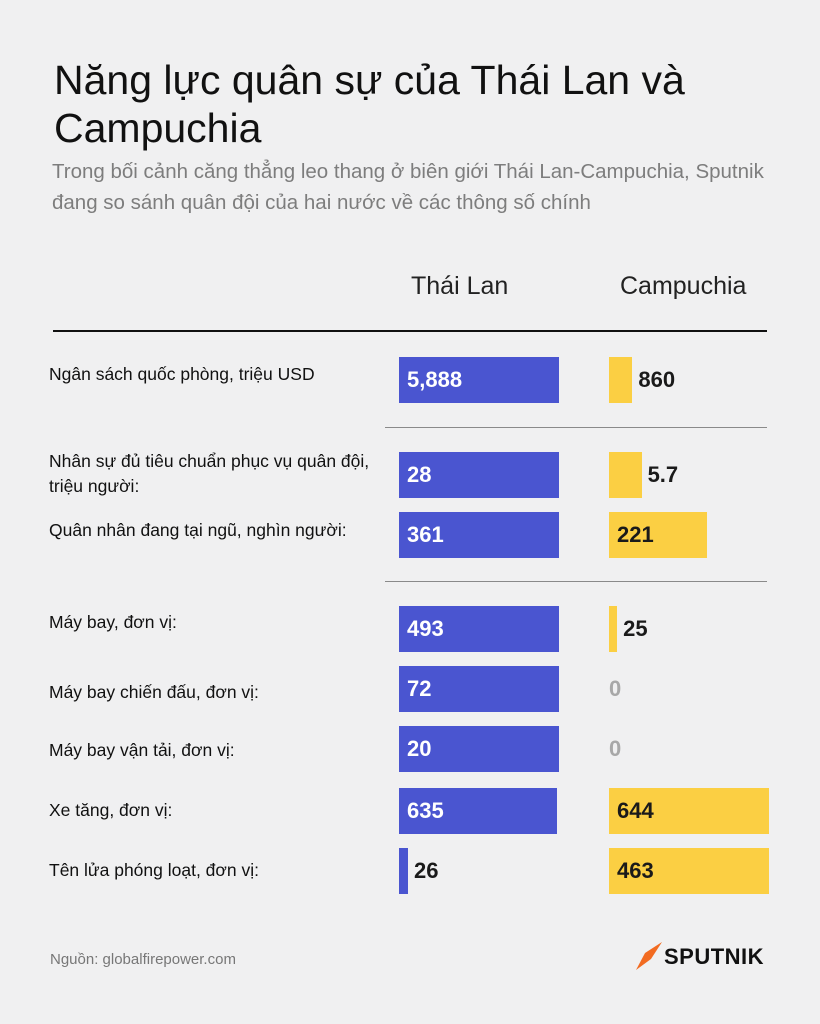 This screenshot has height=1024, width=820. What do you see at coordinates (714, 956) in the screenshot?
I see `brand-logo-text: SPUTNIK` at bounding box center [714, 956].